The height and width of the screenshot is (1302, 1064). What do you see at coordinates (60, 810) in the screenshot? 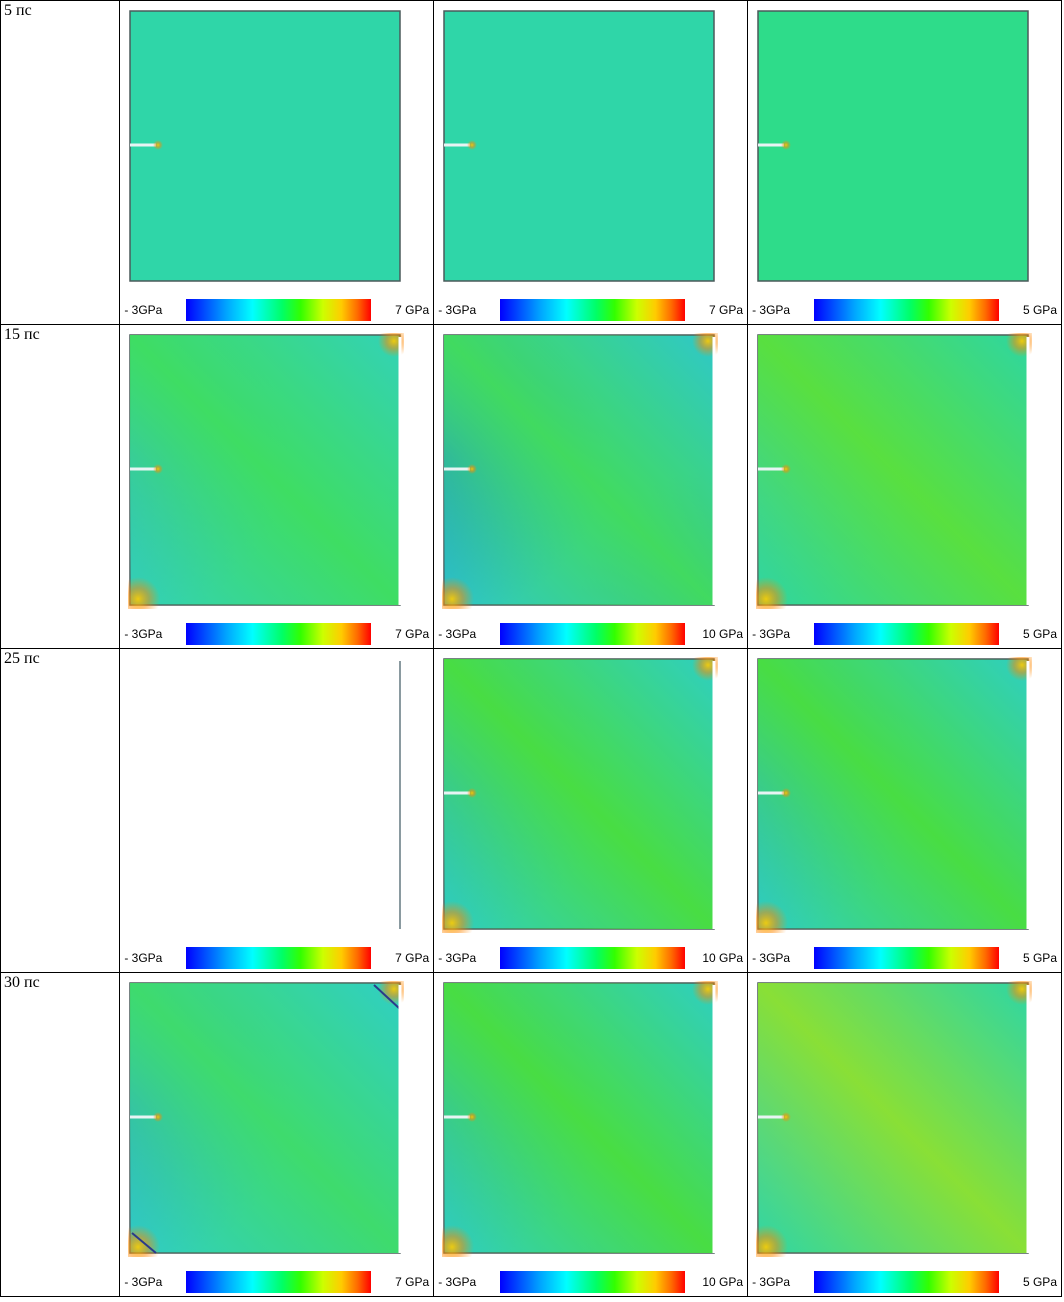
I see `time-label-cell: 25 пс` at bounding box center [60, 810].